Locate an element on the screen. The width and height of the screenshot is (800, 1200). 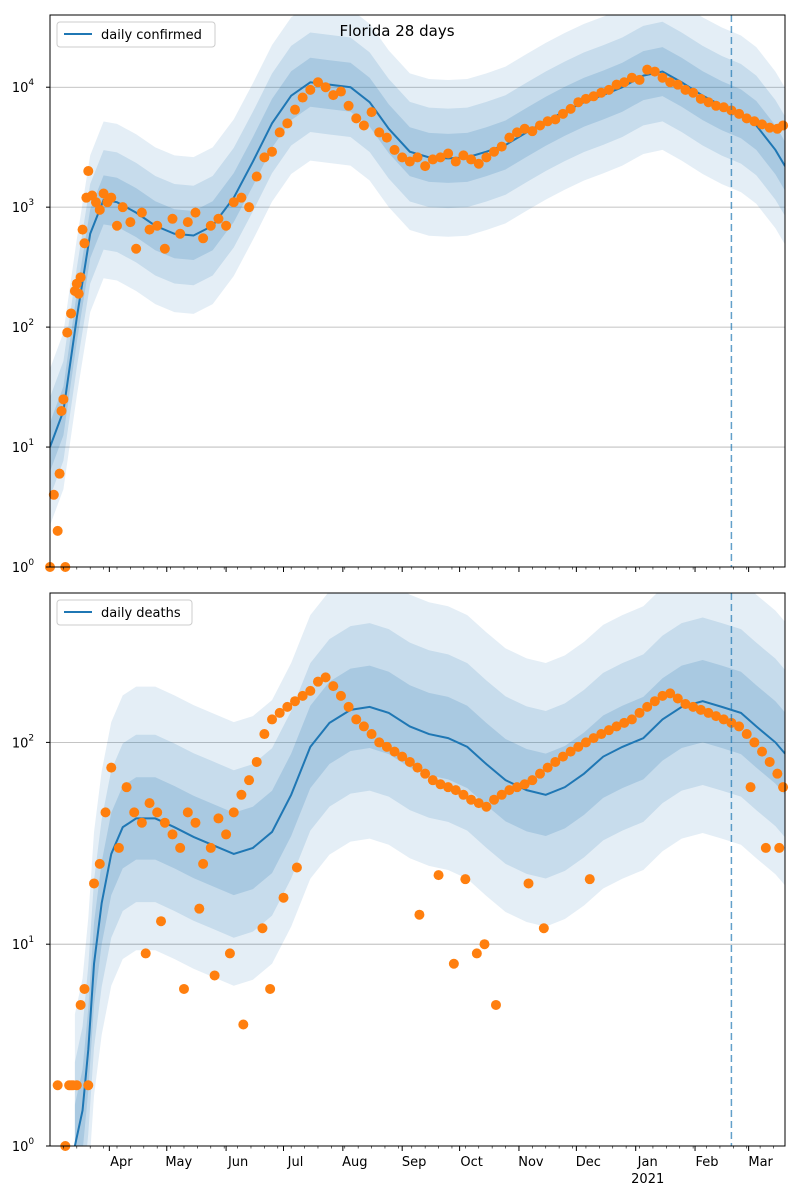
x-tick-label: Aug is located at coordinates (354, 1162).